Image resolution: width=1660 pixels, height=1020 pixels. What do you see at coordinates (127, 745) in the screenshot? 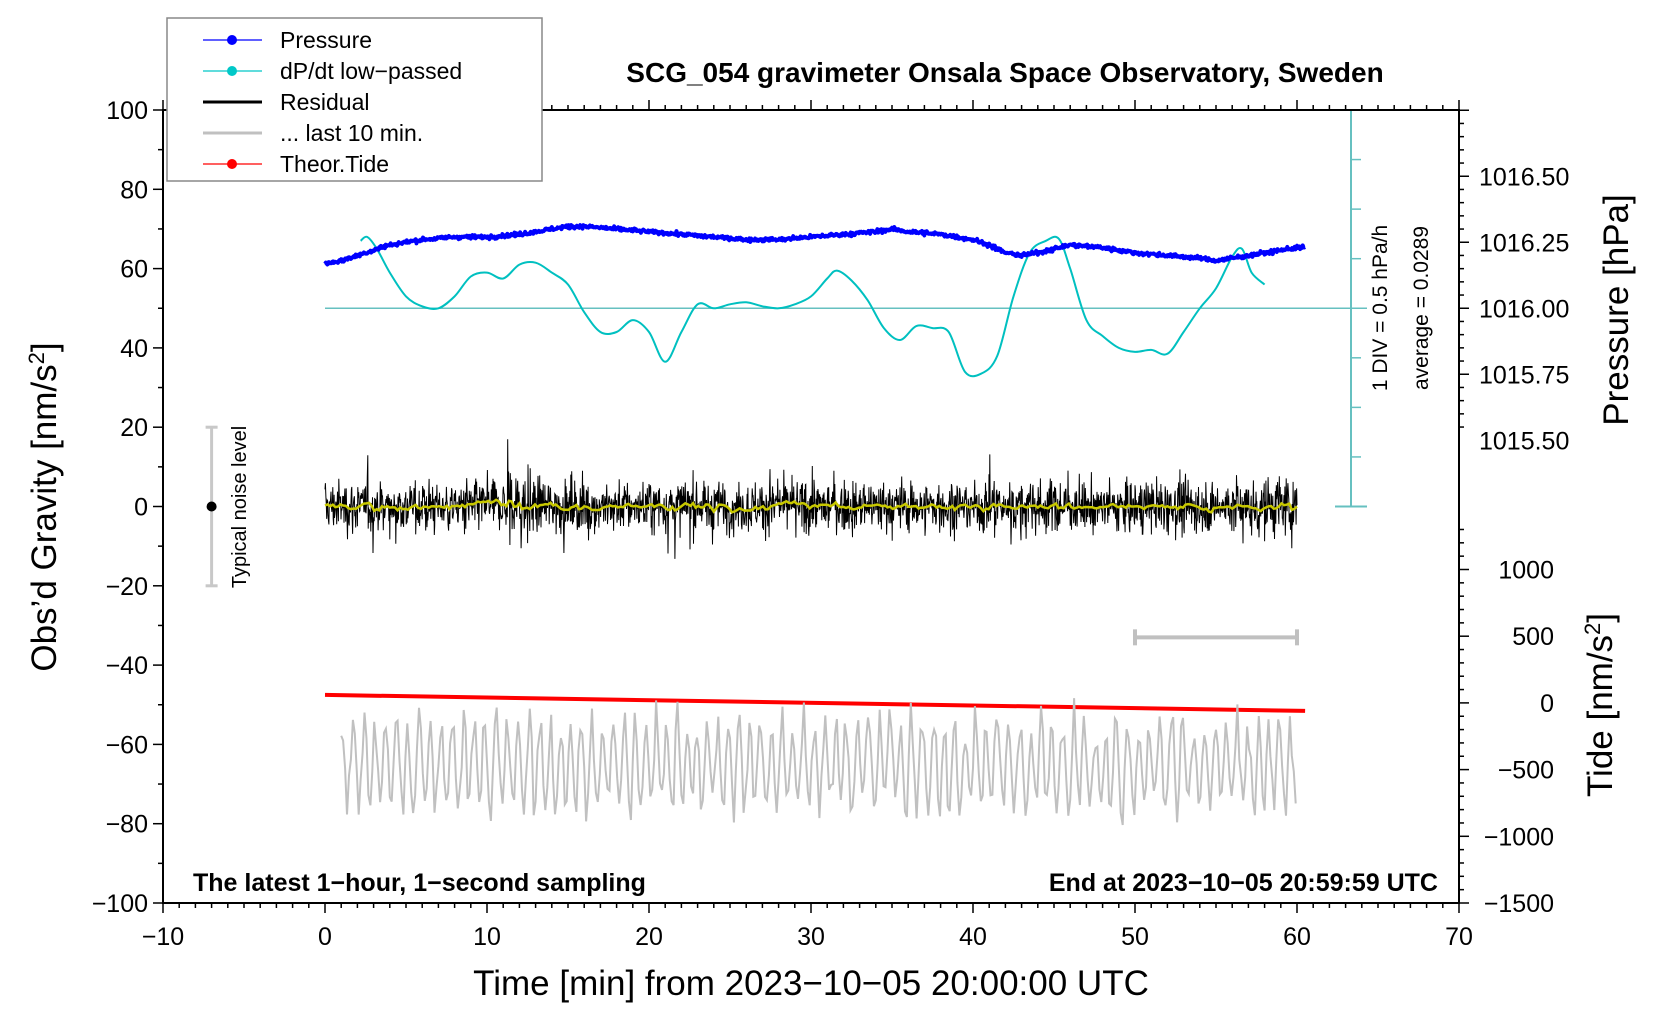
I see `y-tick-left-label: −60` at bounding box center [127, 745].